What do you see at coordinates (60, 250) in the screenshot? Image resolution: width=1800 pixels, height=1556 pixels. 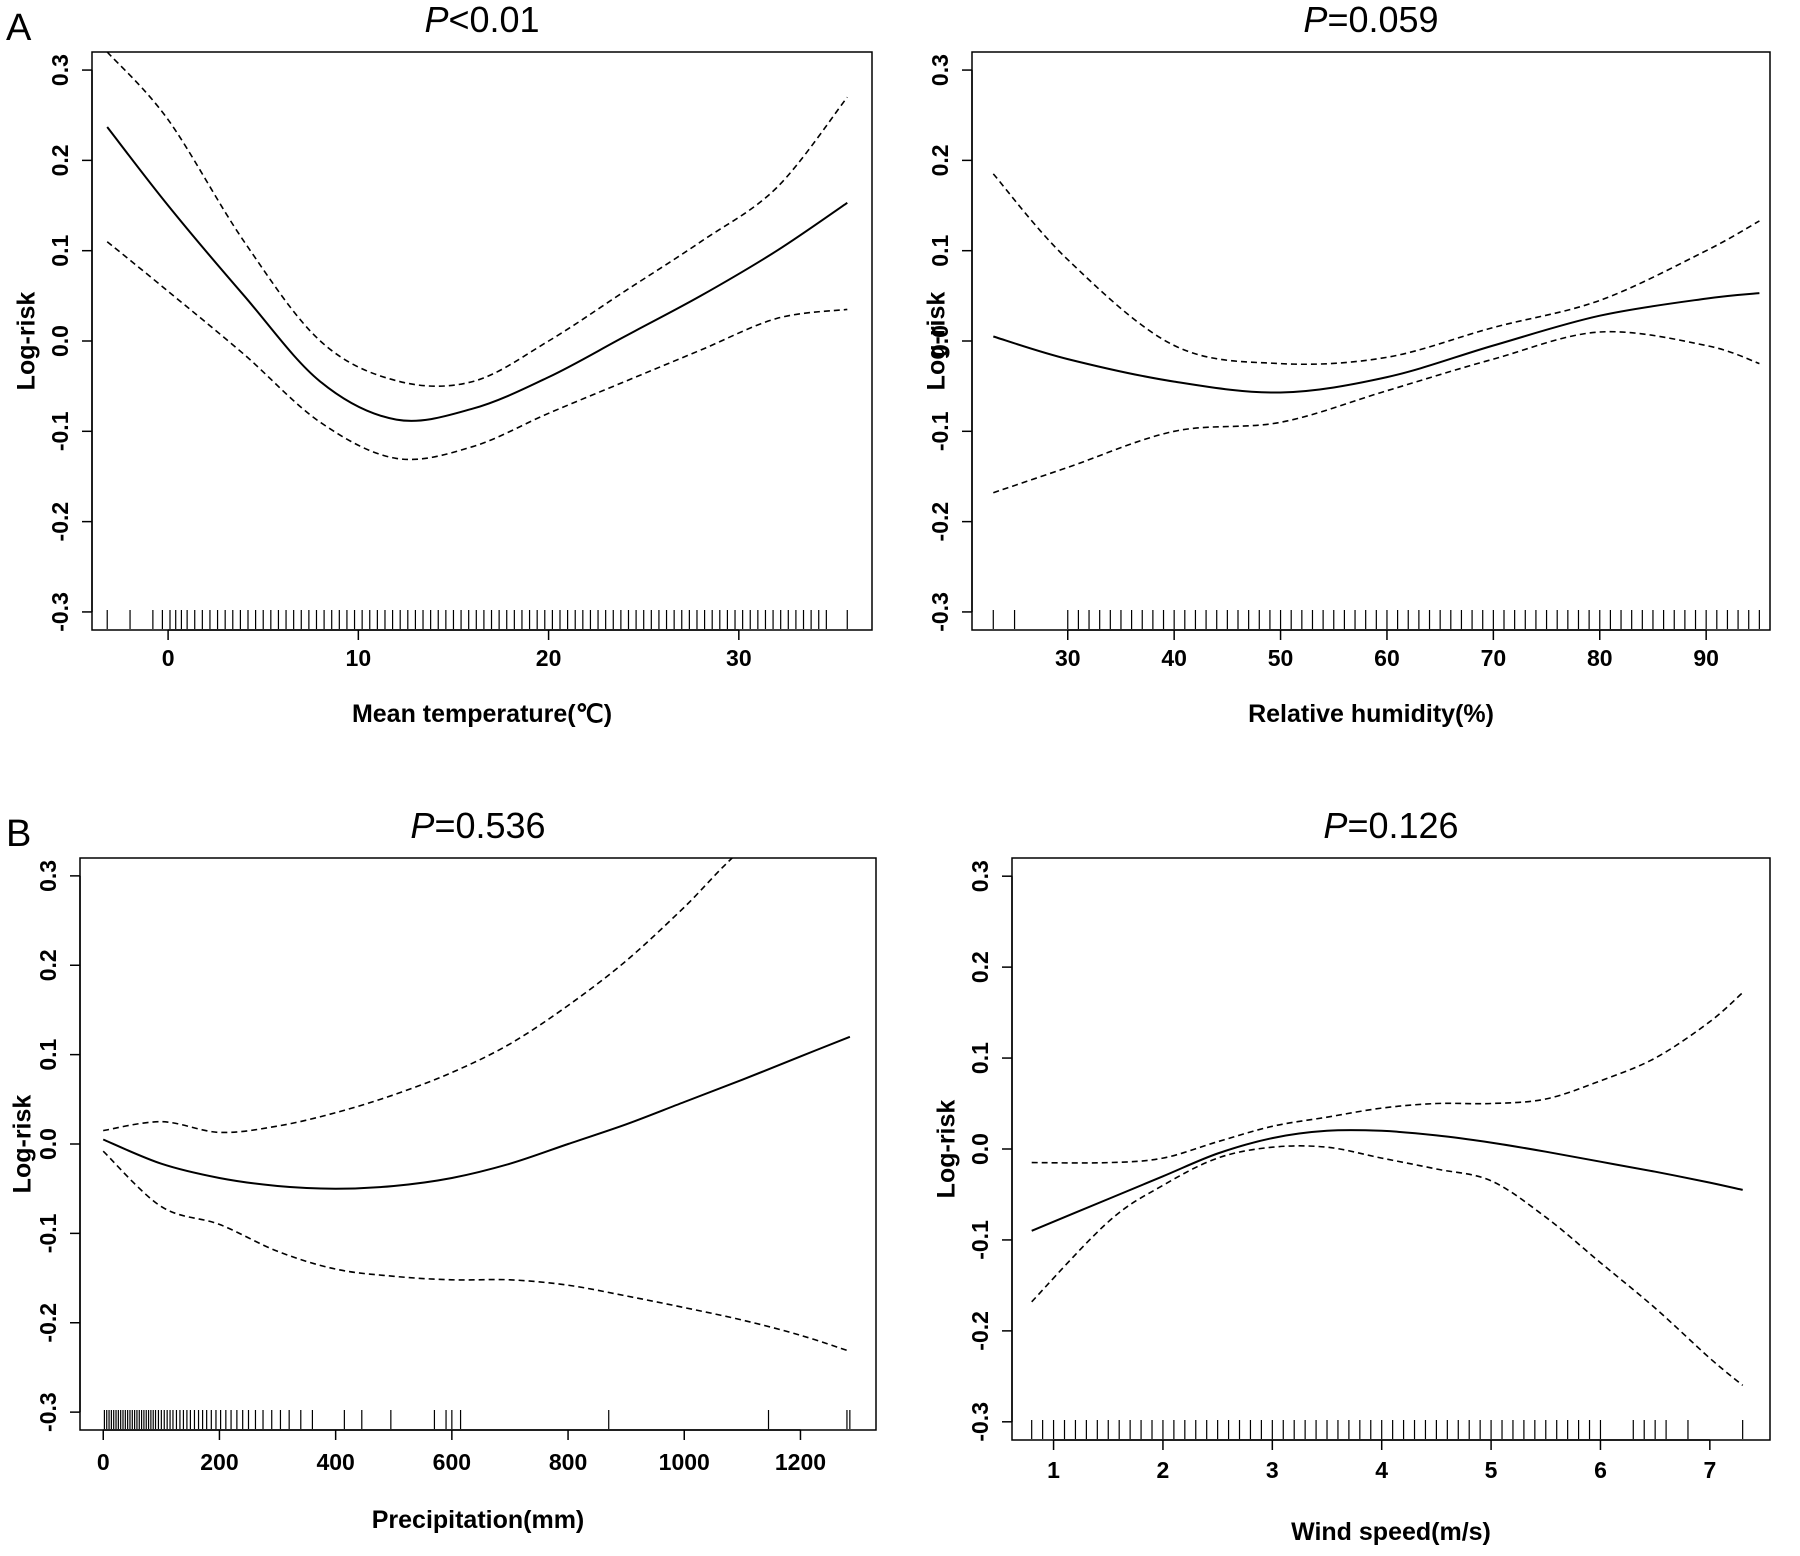 I see `mean-temperature-y-tick-label: 0.1` at bounding box center [60, 250].